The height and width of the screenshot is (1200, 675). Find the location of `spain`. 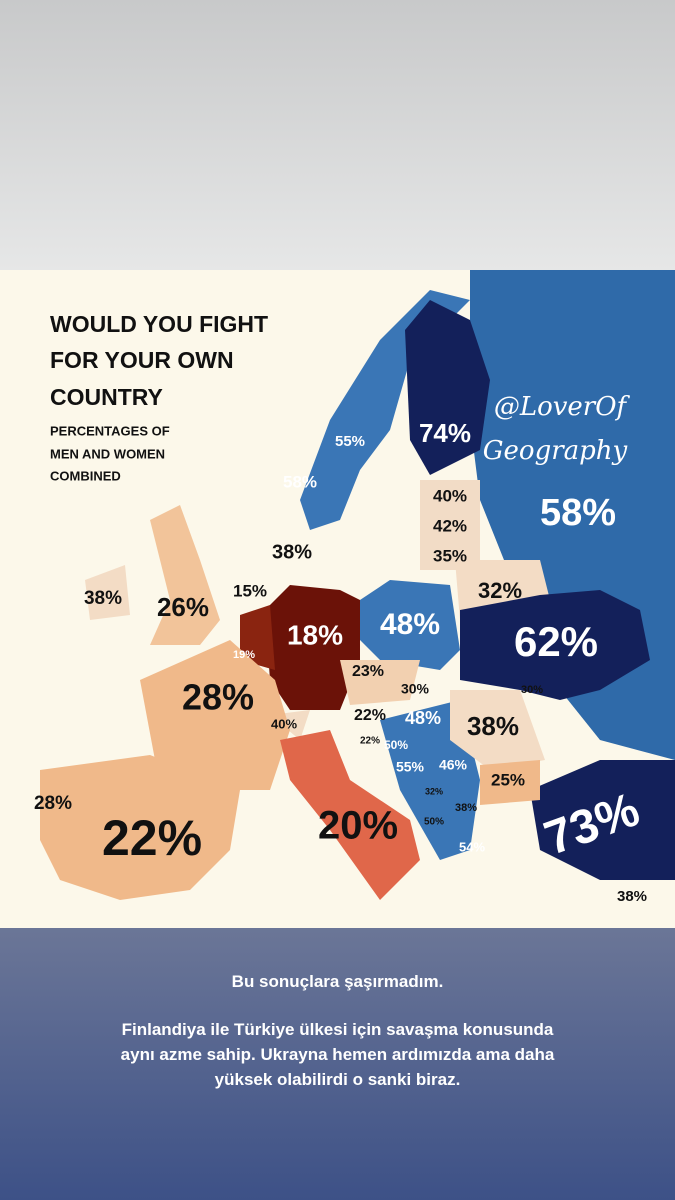

spain is located at coordinates (140, 827).